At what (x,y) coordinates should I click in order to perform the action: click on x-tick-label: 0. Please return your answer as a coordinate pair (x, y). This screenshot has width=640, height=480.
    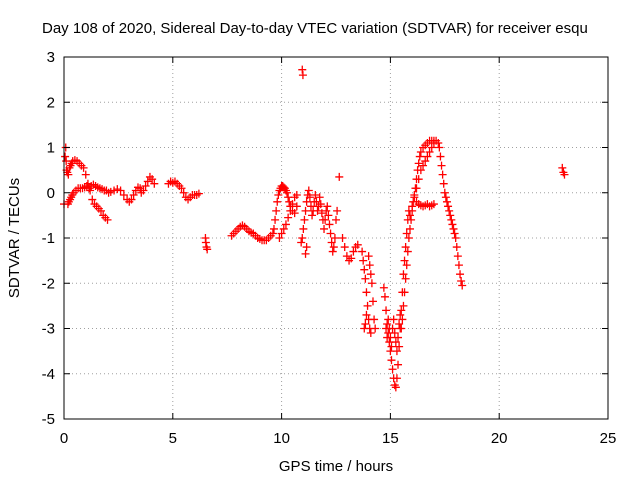
    Looking at the image, I should click on (64, 438).